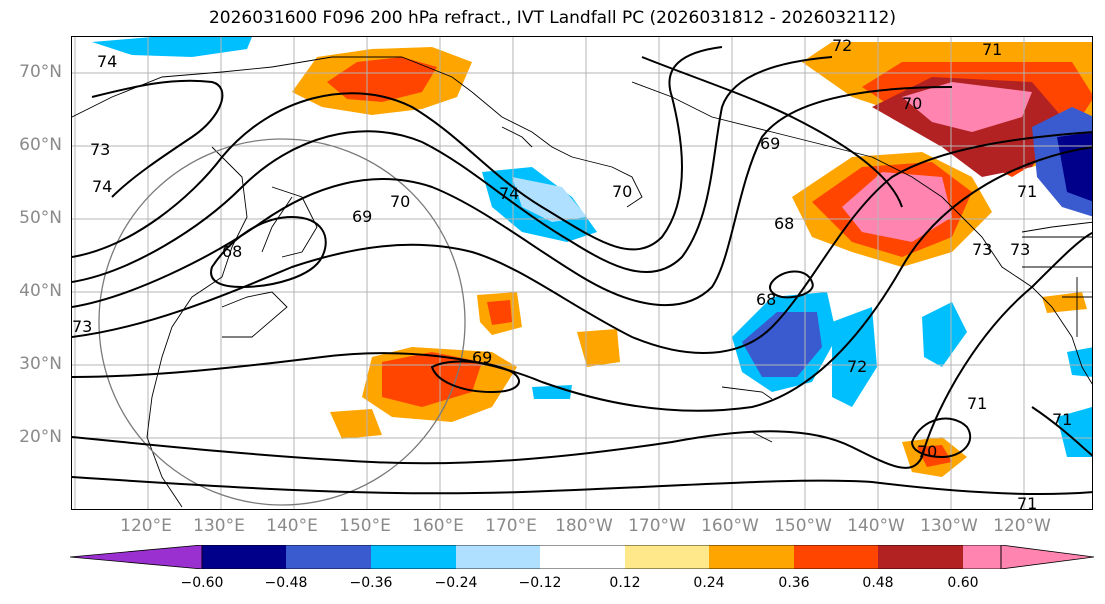 Image resolution: width=1105 pixels, height=604 pixels. What do you see at coordinates (40, 218) in the screenshot?
I see `lat-label: 50°N` at bounding box center [40, 218].